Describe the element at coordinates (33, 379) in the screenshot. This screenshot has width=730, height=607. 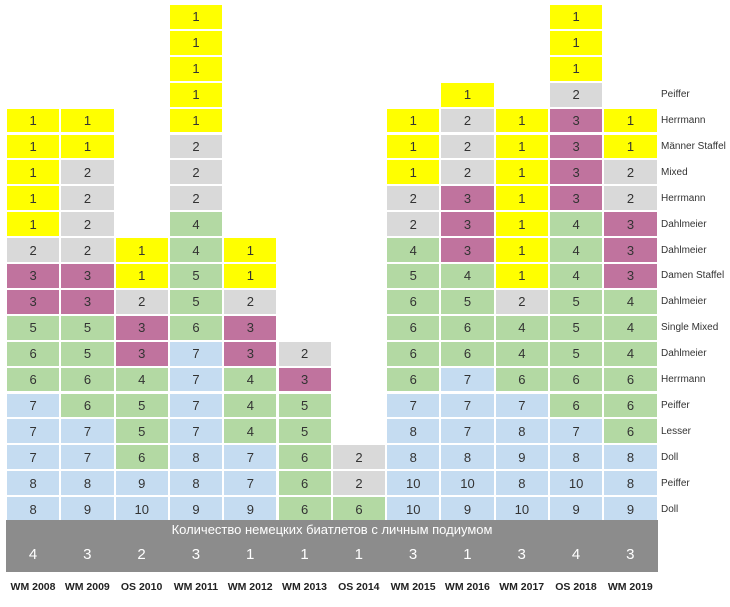
I see `cell-0-14: 6` at that location.